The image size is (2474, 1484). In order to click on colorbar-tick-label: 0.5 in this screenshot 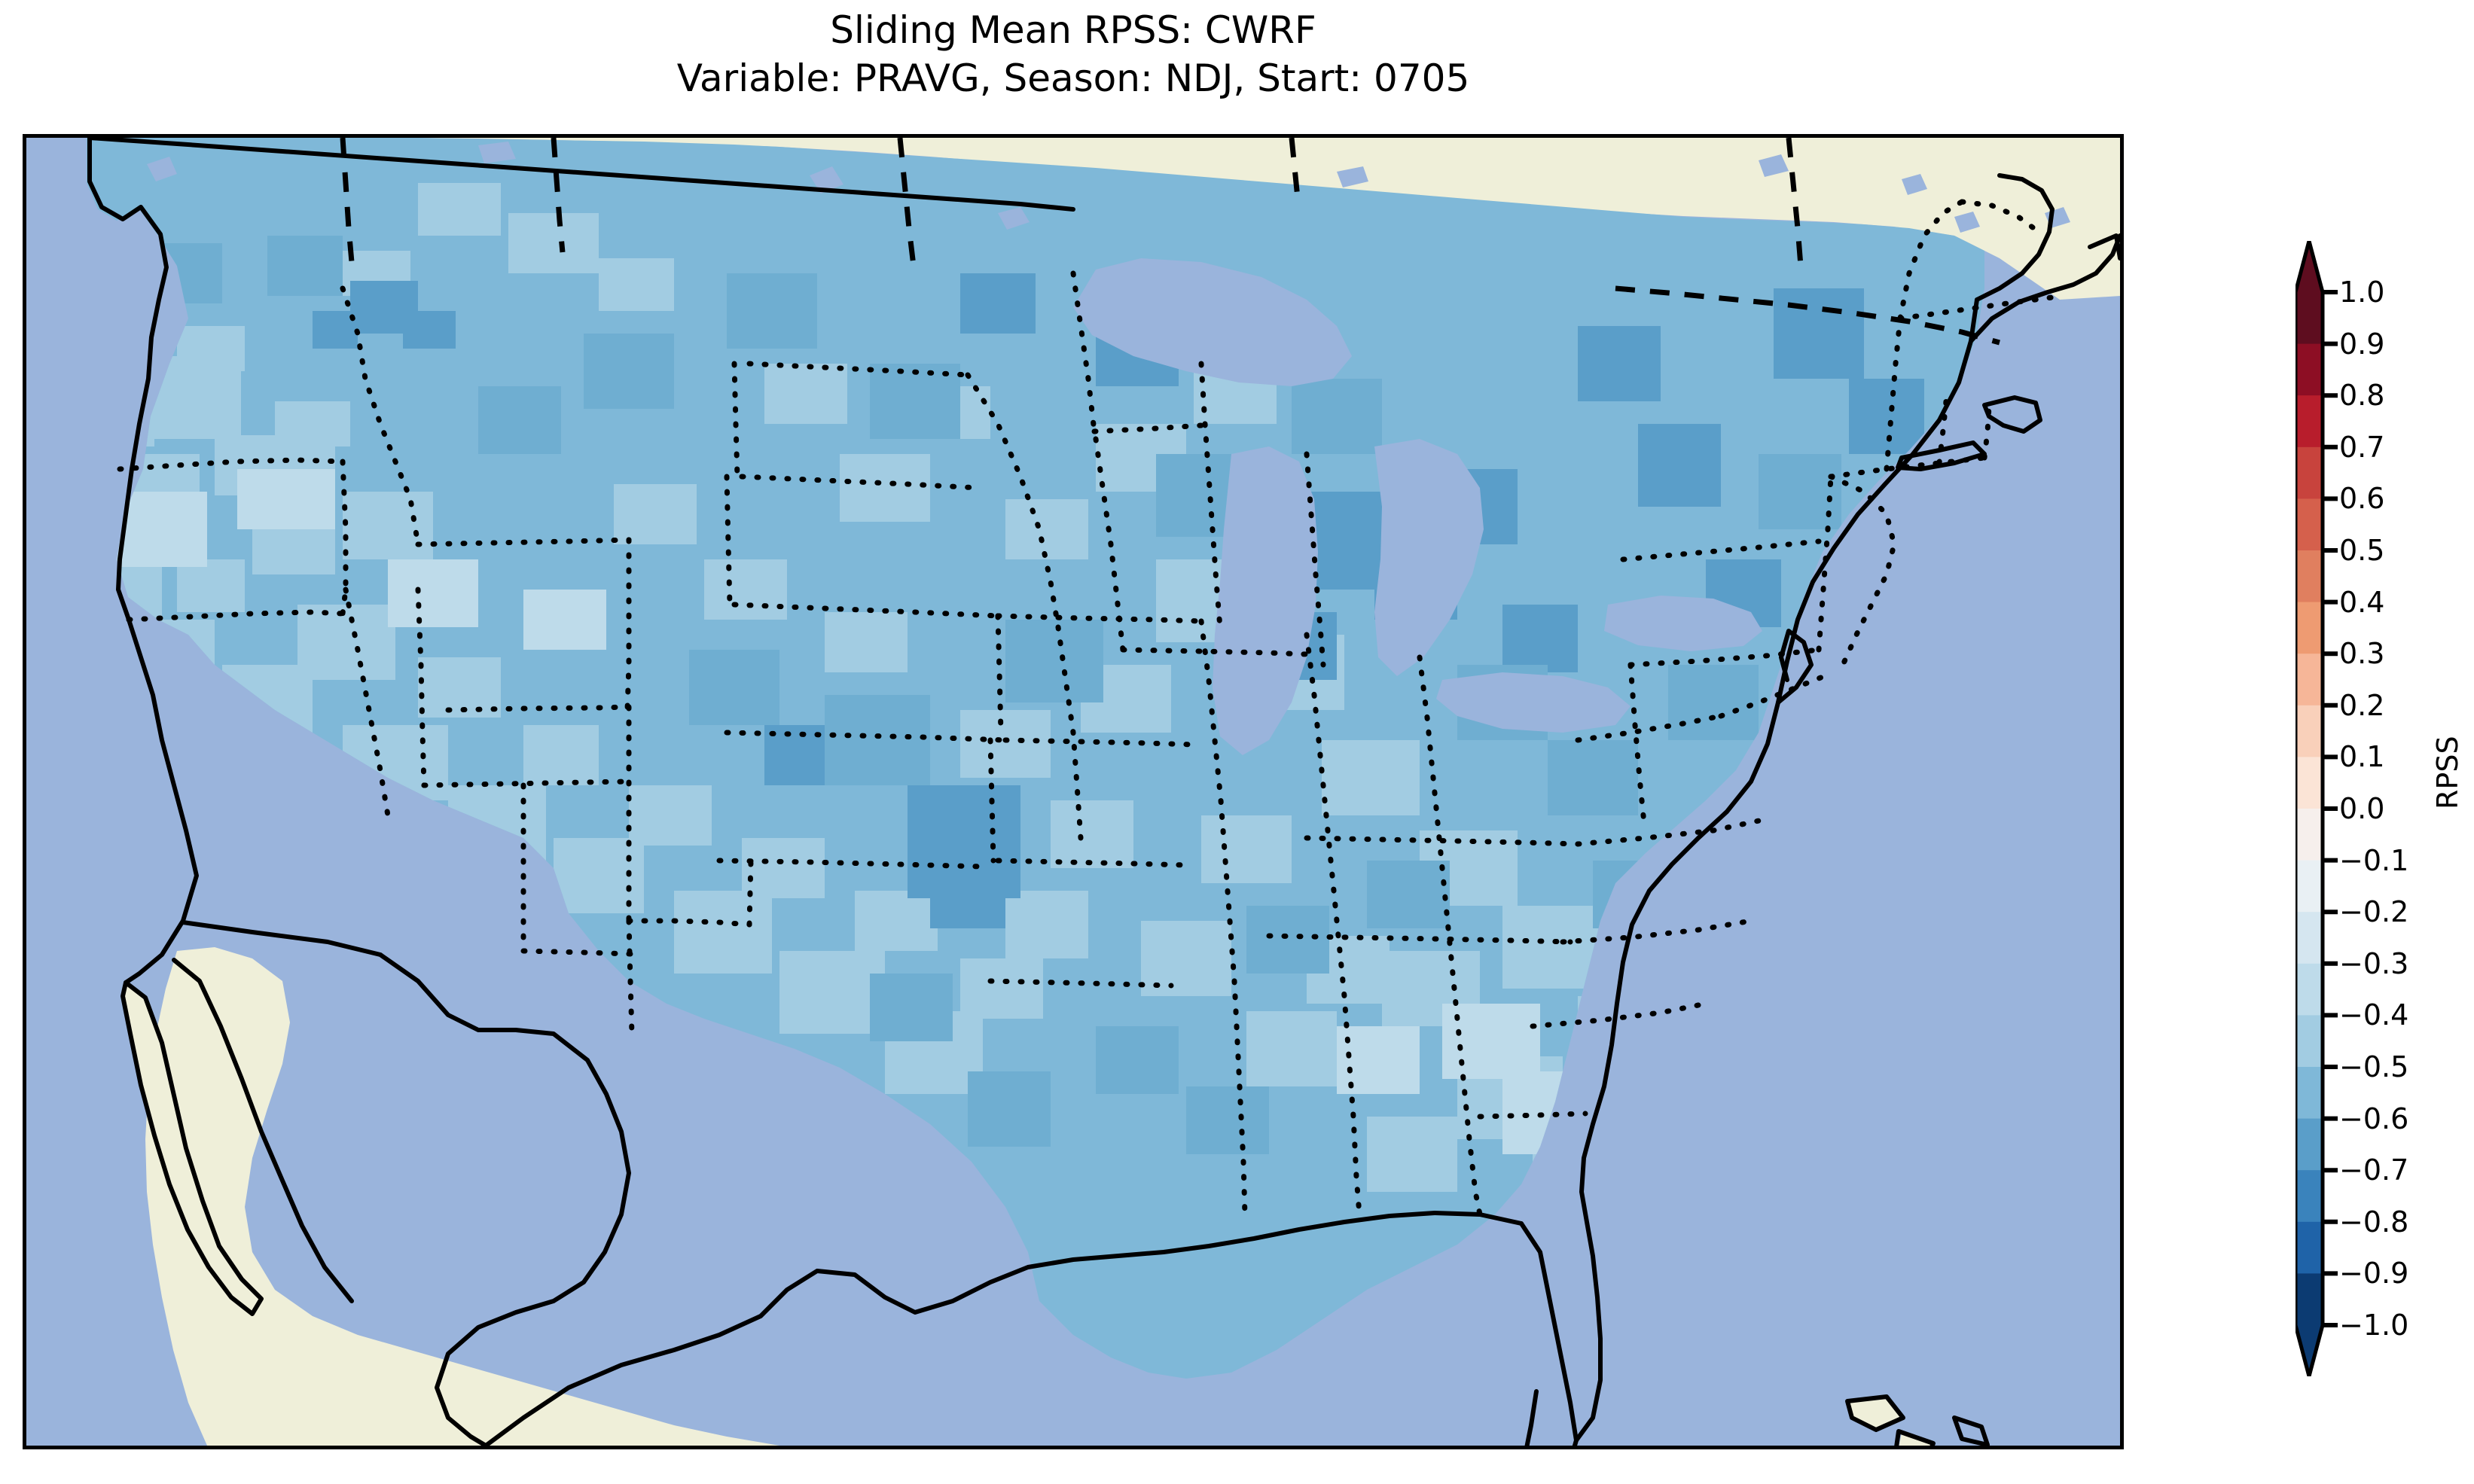, I will do `click(2362, 550)`.